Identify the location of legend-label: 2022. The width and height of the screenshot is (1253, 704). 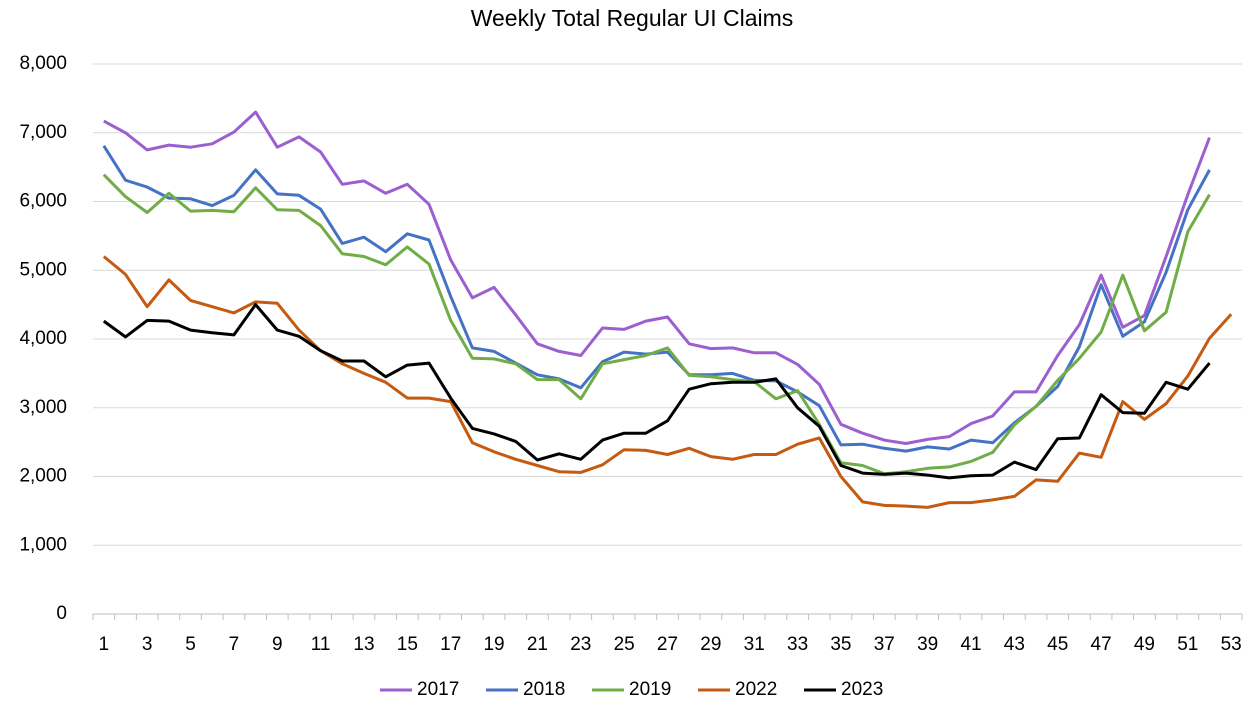
(756, 689).